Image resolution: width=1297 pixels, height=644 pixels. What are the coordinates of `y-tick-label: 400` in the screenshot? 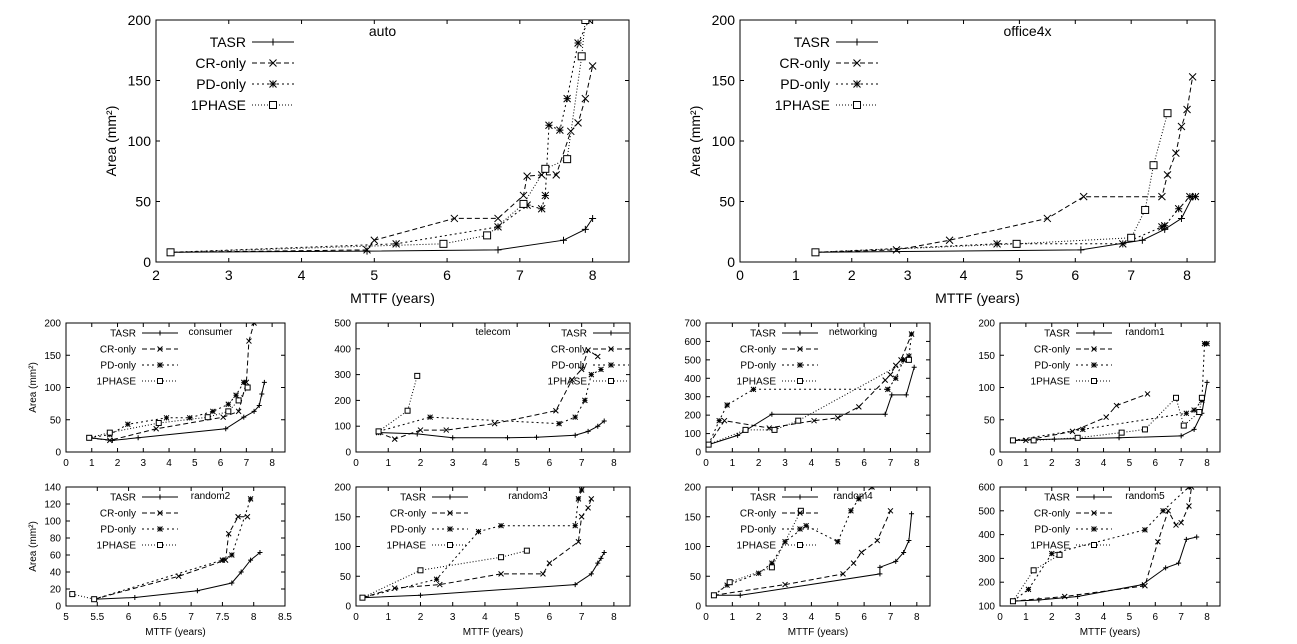 It's located at (692, 379).